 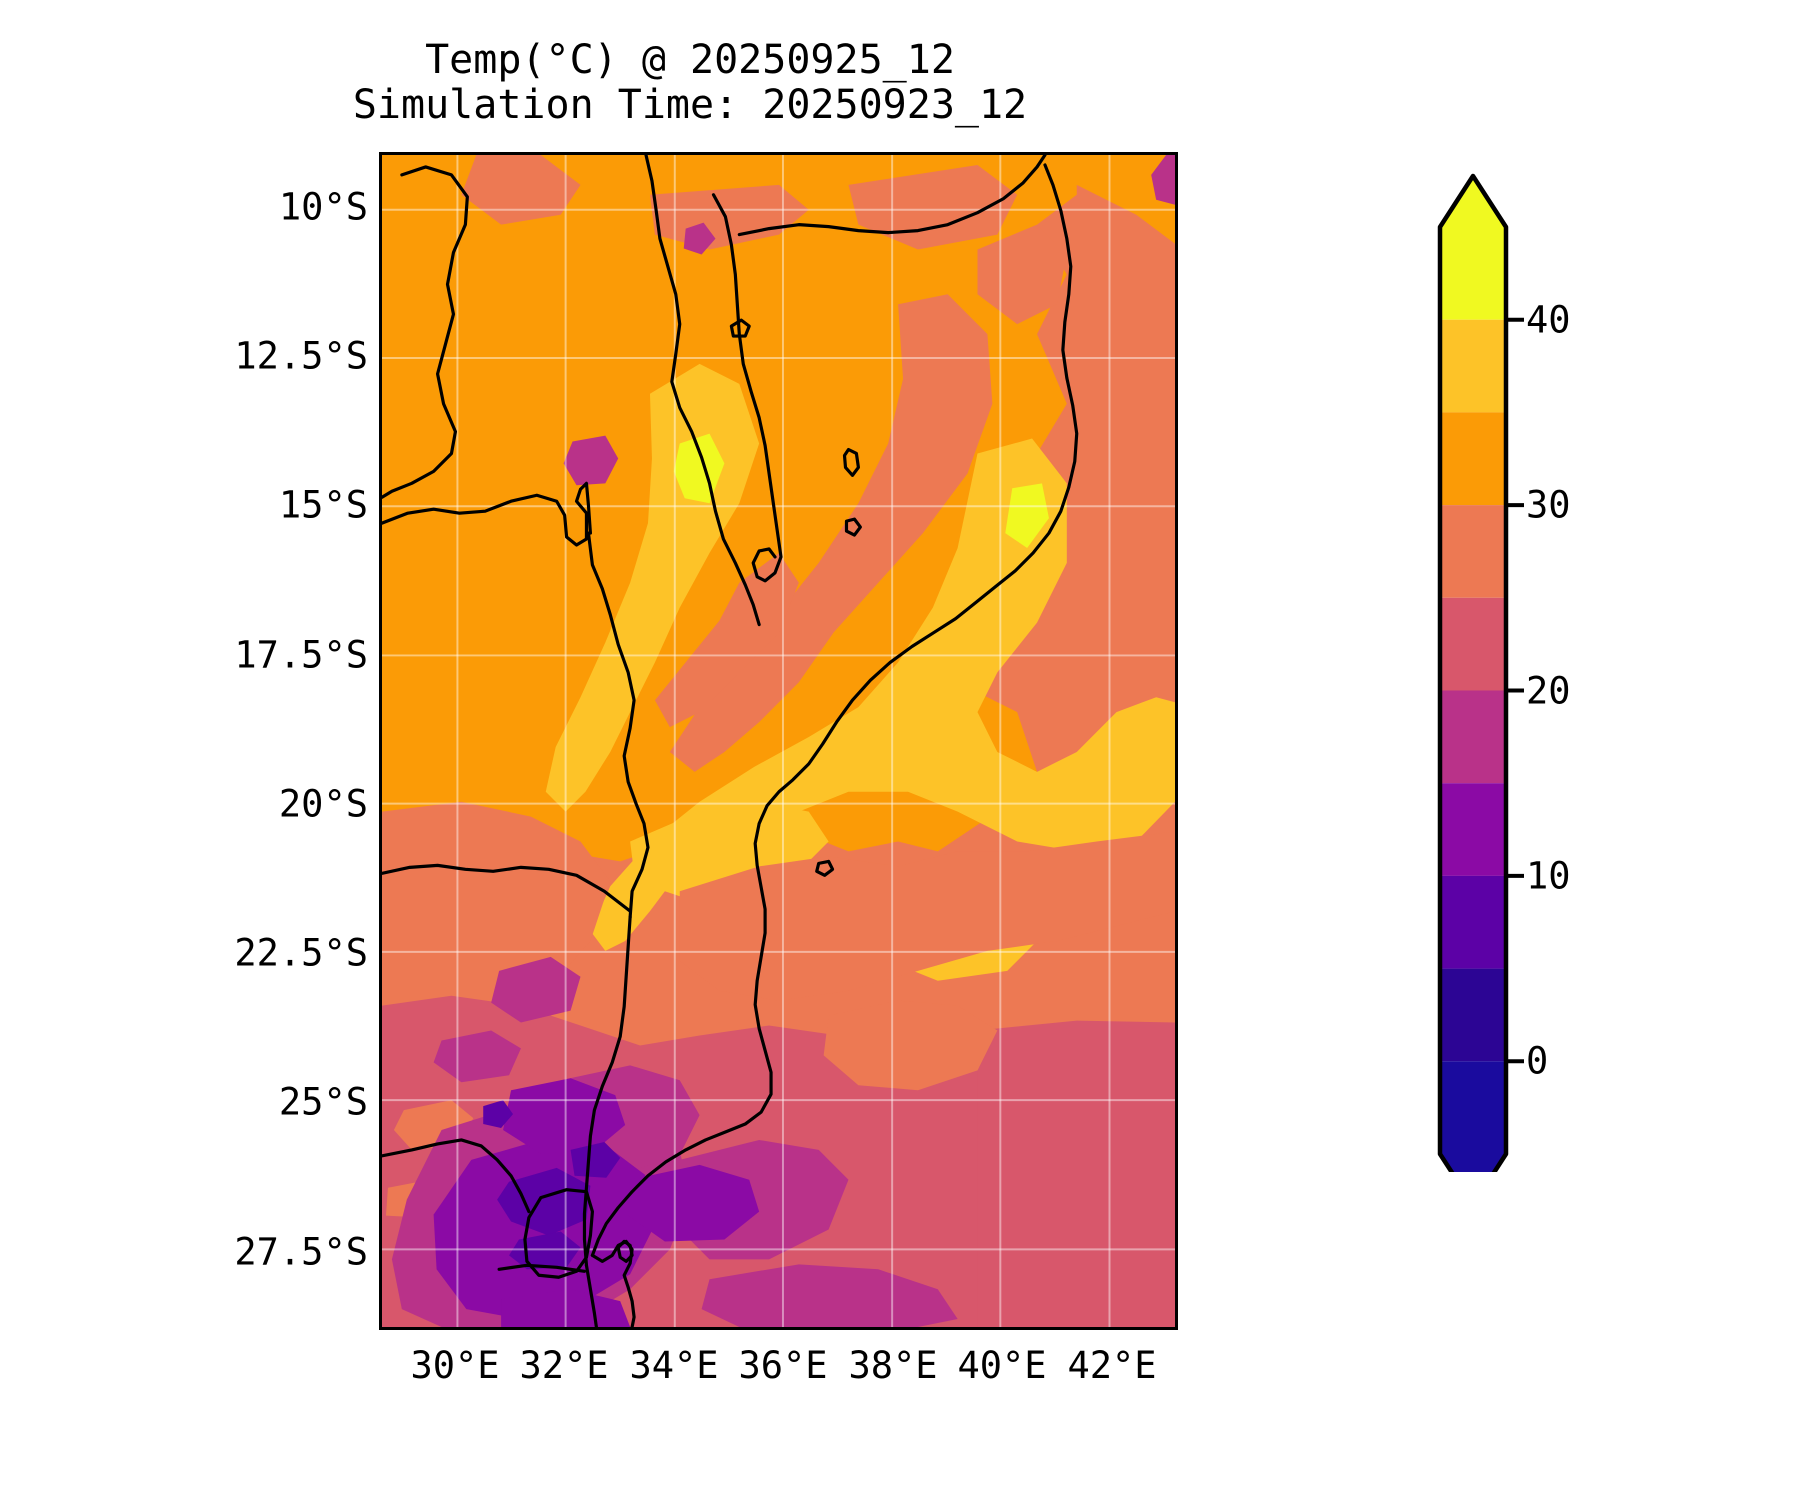 I want to click on band-20-25-ocean-south, so click(x=1076, y=1173).